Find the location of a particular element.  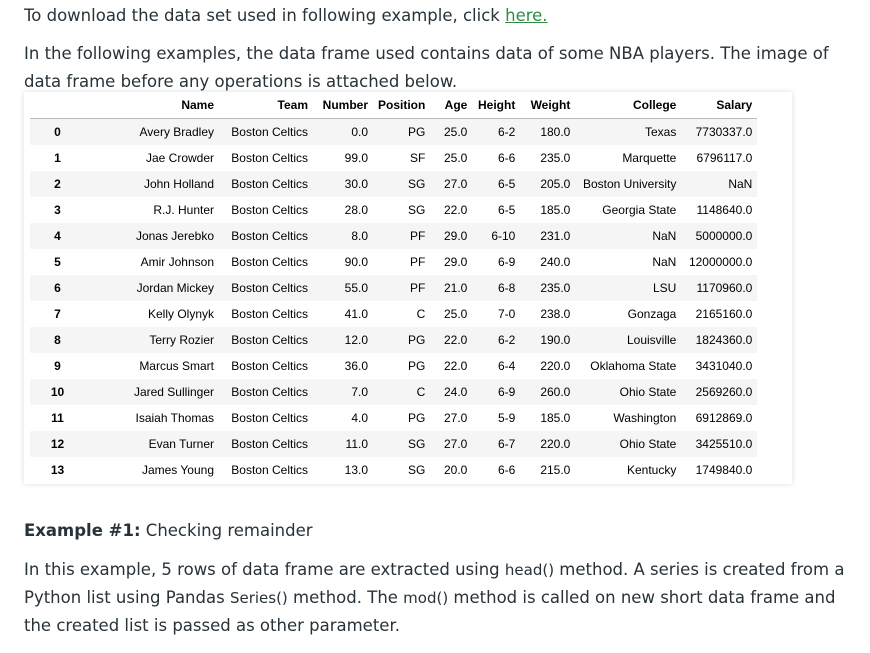

table-cell: 0.0 is located at coordinates (359, 132).